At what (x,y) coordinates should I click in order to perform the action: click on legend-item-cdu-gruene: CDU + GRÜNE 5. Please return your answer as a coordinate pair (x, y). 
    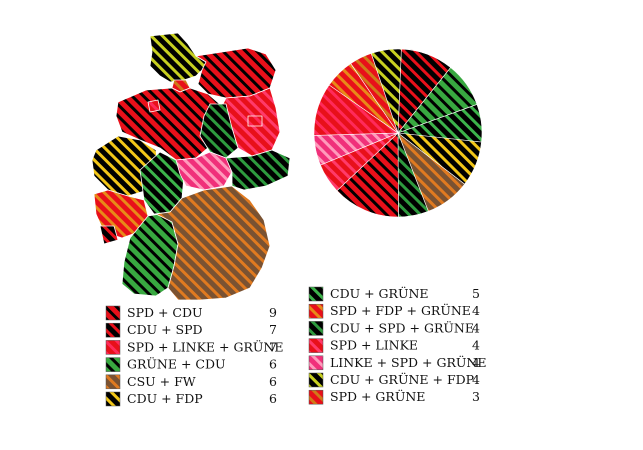
    Looking at the image, I should click on (394, 293).